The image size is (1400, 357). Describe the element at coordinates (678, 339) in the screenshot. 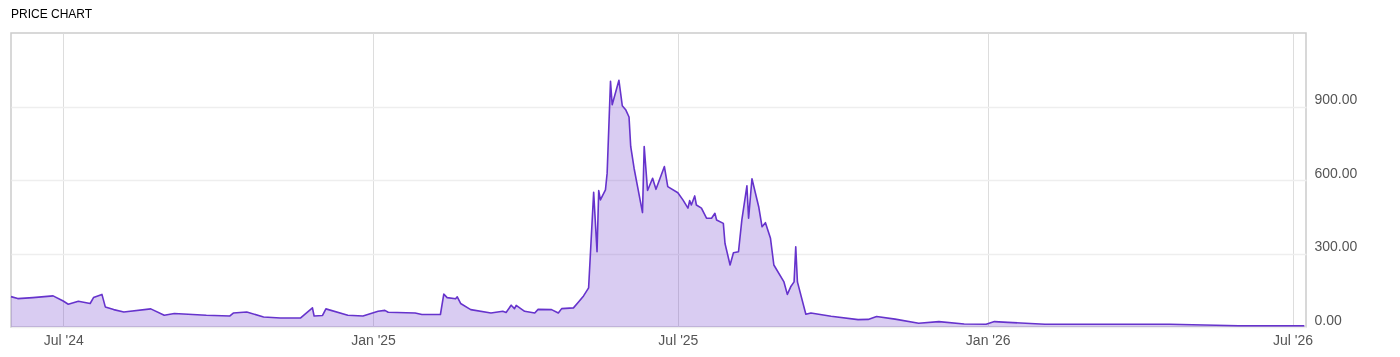

I see `x-tick-label: Jul '25` at that location.